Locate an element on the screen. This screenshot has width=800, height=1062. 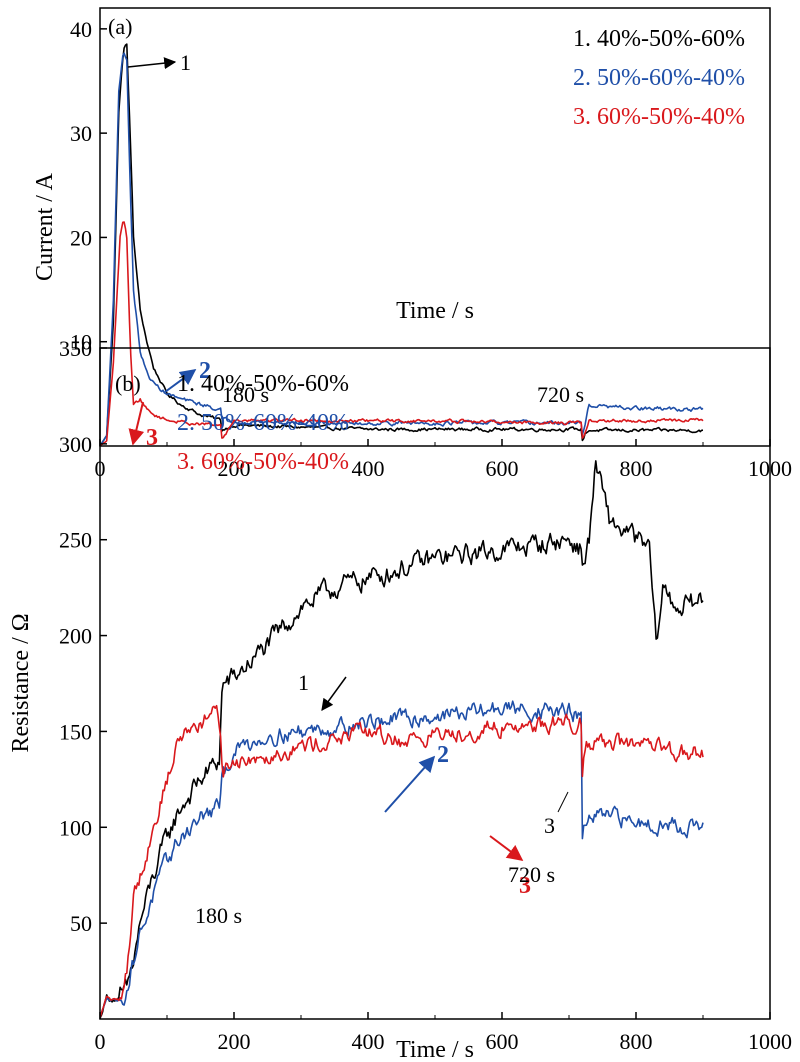
panel-b-x-tick-label: 400 is located at coordinates (368, 1041).